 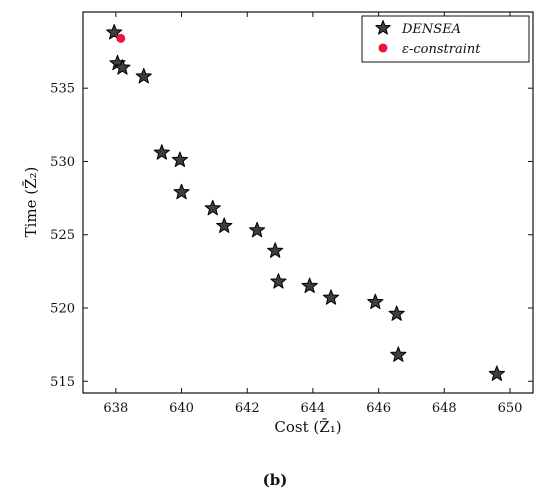 I want to click on x-tick-label: 640, so click(x=181, y=408).